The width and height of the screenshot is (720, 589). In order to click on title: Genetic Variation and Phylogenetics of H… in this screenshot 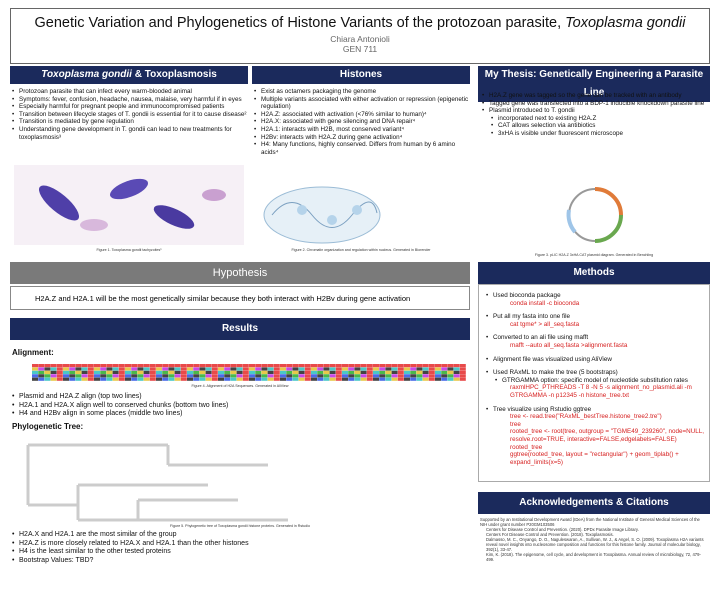, I will do `click(360, 23)`.